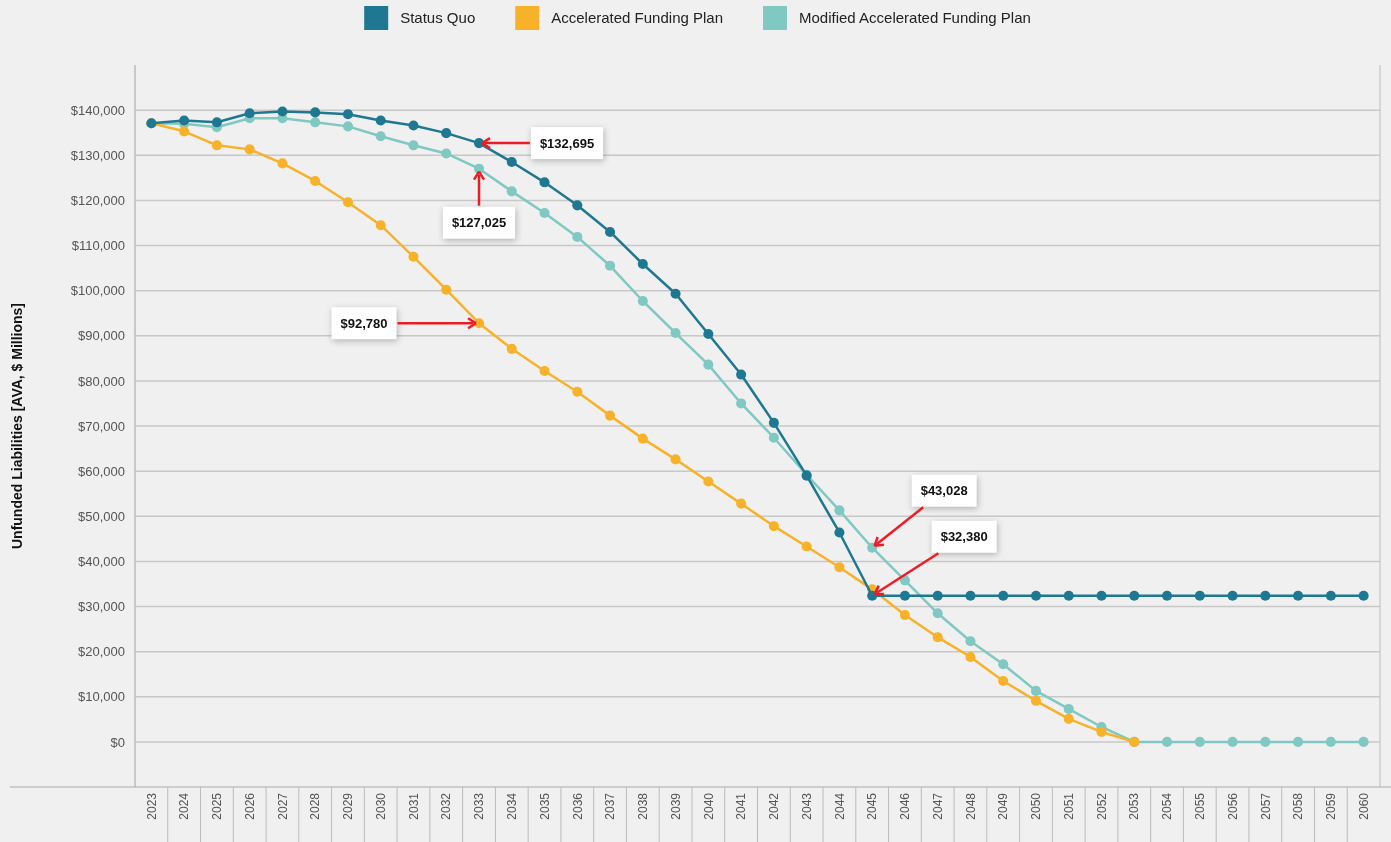 The height and width of the screenshot is (842, 1391). Describe the element at coordinates (1167, 806) in the screenshot. I see `x-tick-label: 2054` at that location.